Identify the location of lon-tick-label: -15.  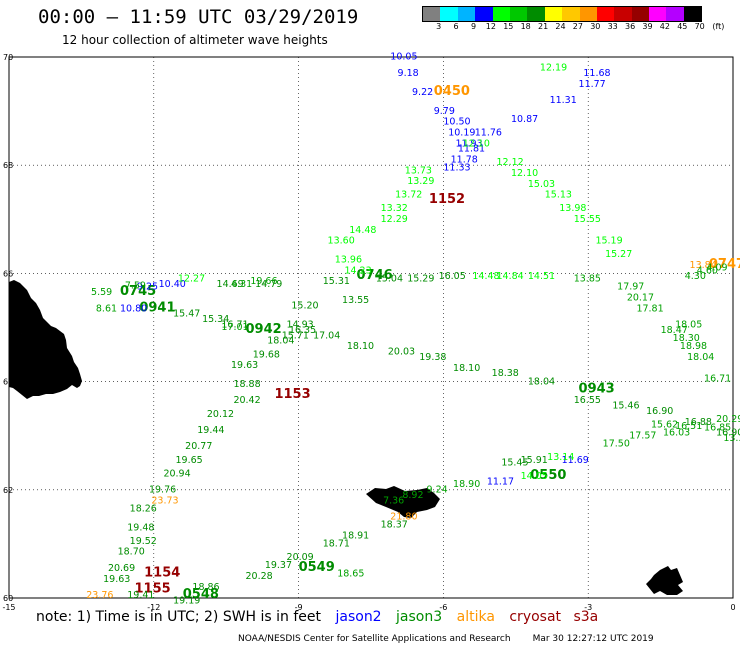
(8, 607).